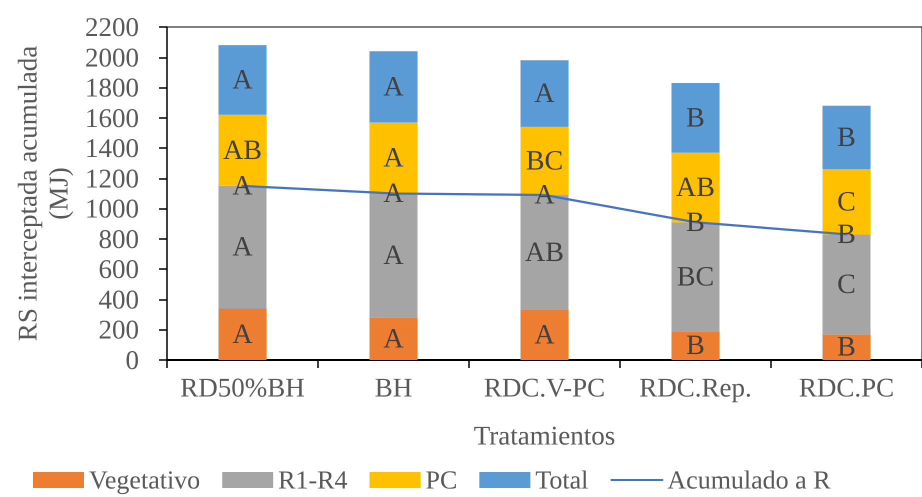 This screenshot has height=497, width=922. What do you see at coordinates (112, 148) in the screenshot?
I see `y-tick-label: 1400` at bounding box center [112, 148].